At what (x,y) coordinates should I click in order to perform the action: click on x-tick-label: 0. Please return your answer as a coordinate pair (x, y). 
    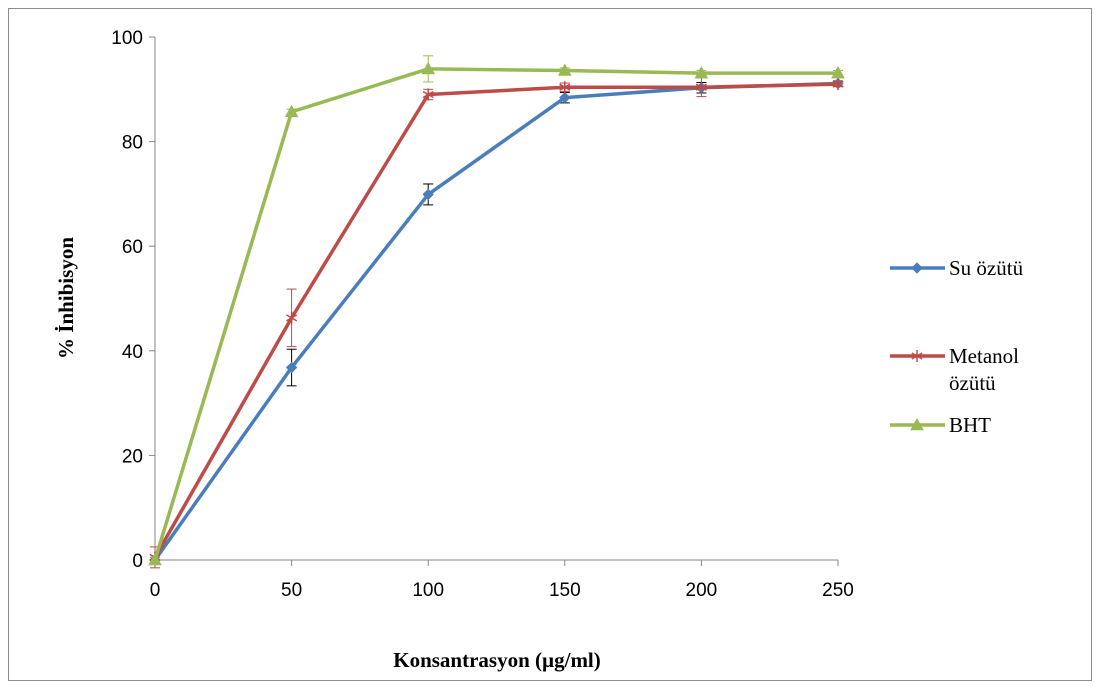
    Looking at the image, I should click on (155, 590).